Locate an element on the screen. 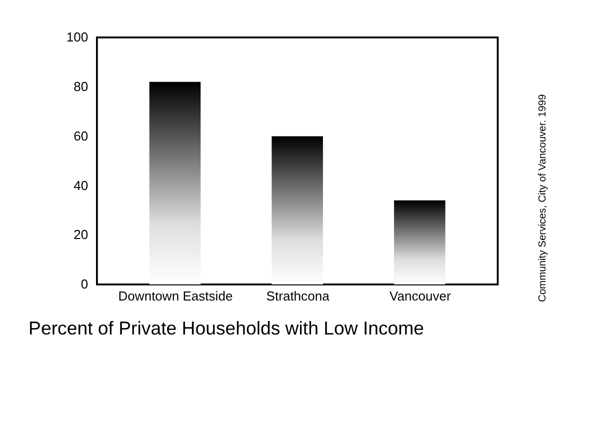  y-tick-label: 40 is located at coordinates (81, 185).